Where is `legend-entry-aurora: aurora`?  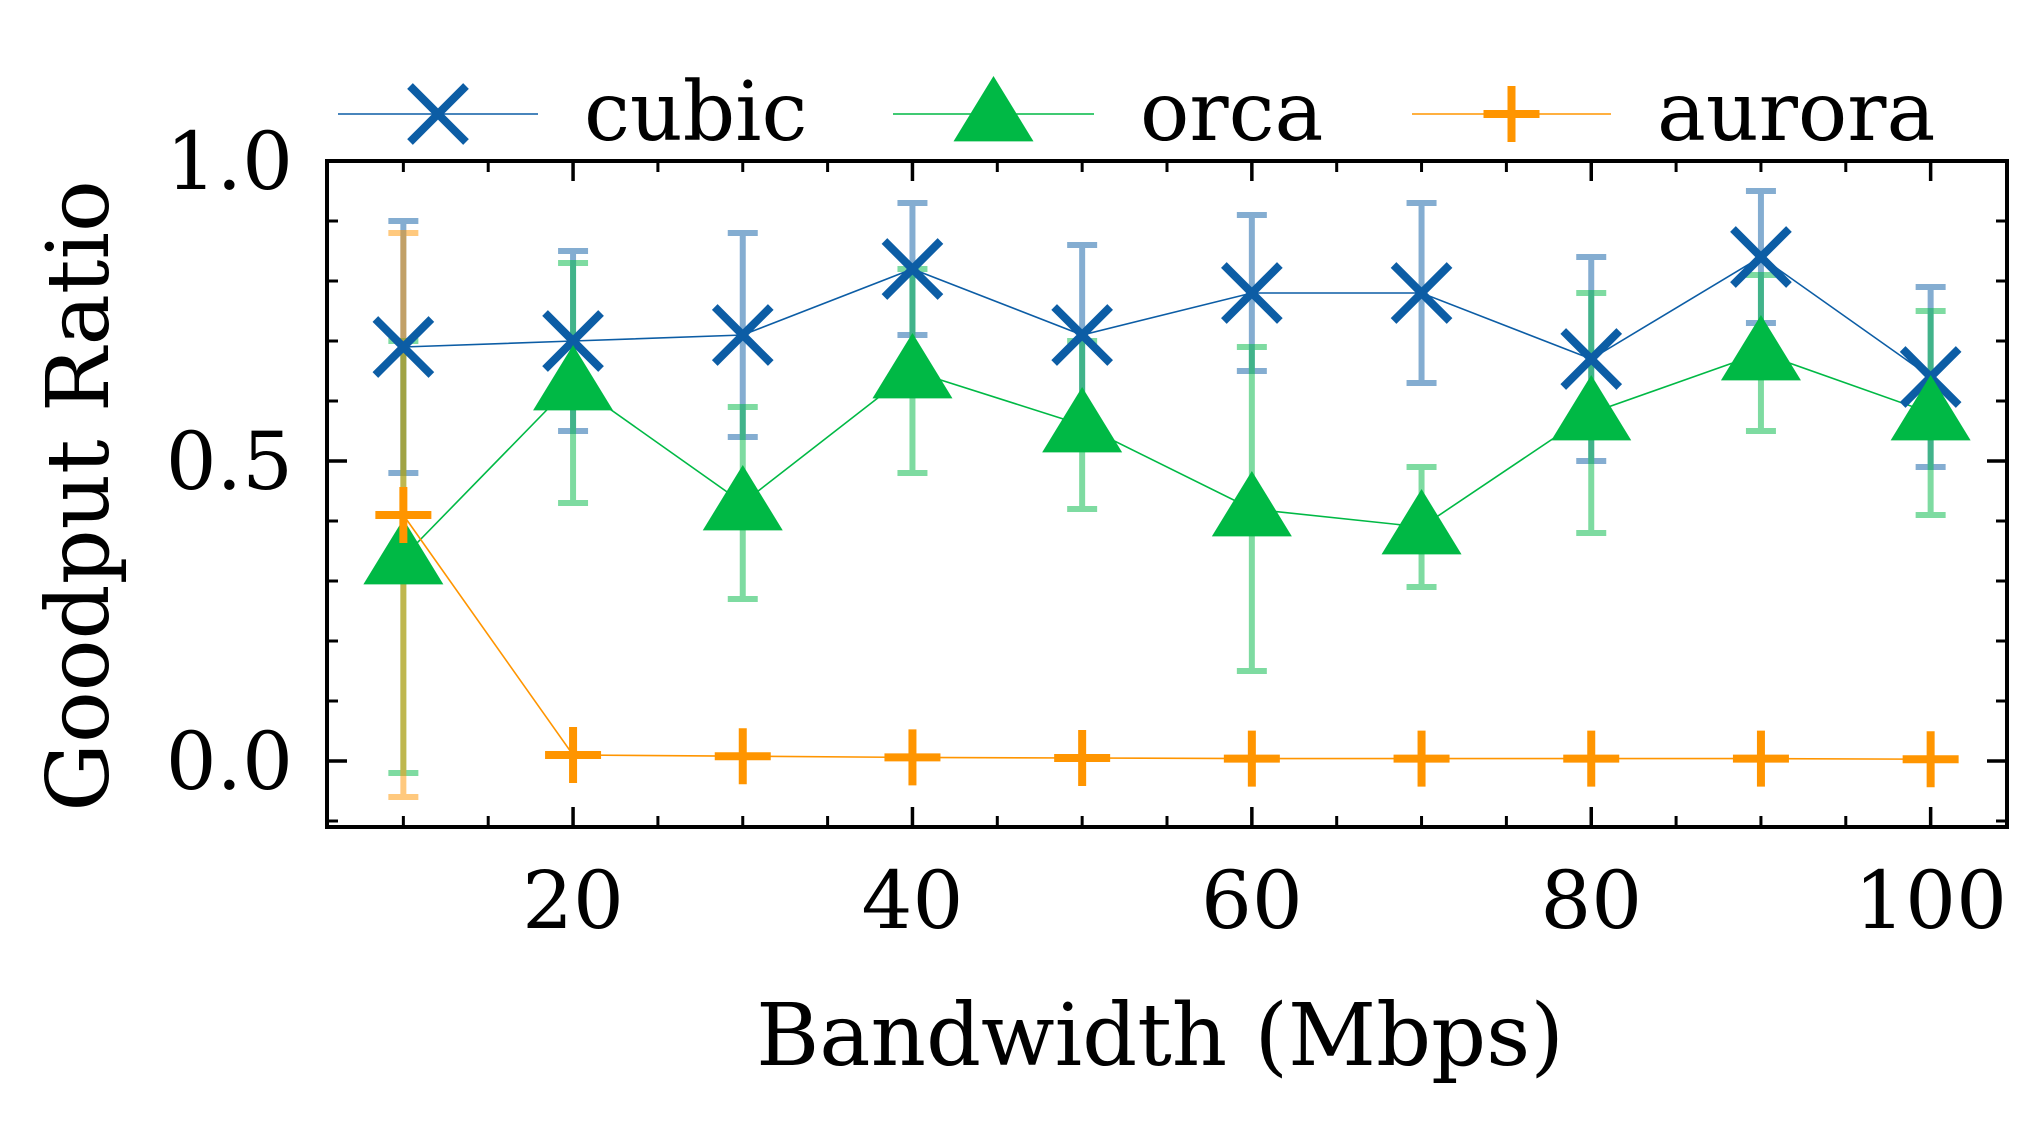
legend-entry-aurora: aurora is located at coordinates (1673, 112).